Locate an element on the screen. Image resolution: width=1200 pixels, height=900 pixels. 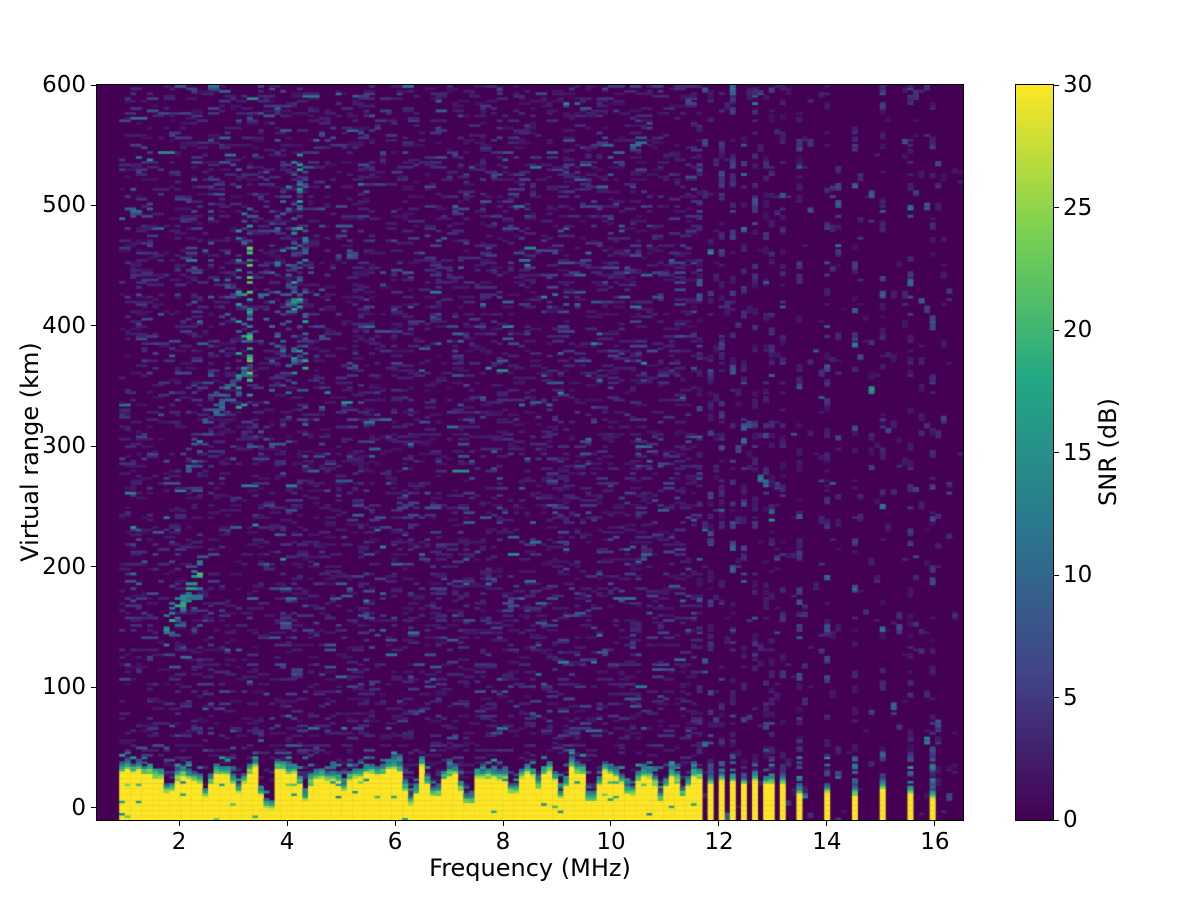
x-axis-label: Frequency (MHz) is located at coordinates (530, 868).